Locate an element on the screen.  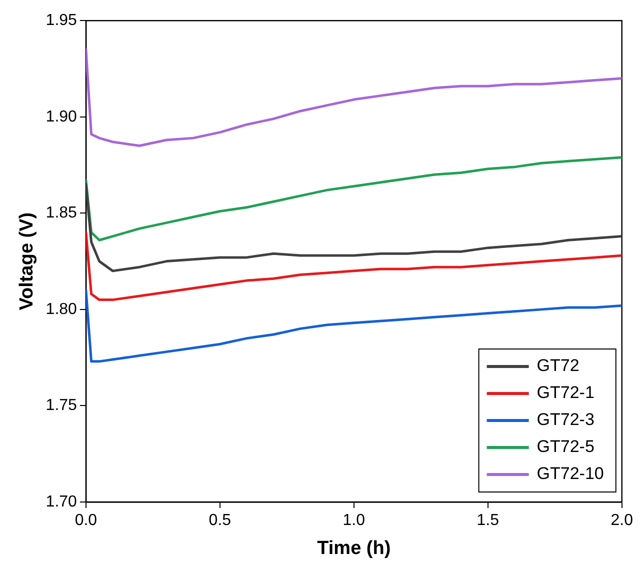
legend-label: GT72 is located at coordinates (558, 366).